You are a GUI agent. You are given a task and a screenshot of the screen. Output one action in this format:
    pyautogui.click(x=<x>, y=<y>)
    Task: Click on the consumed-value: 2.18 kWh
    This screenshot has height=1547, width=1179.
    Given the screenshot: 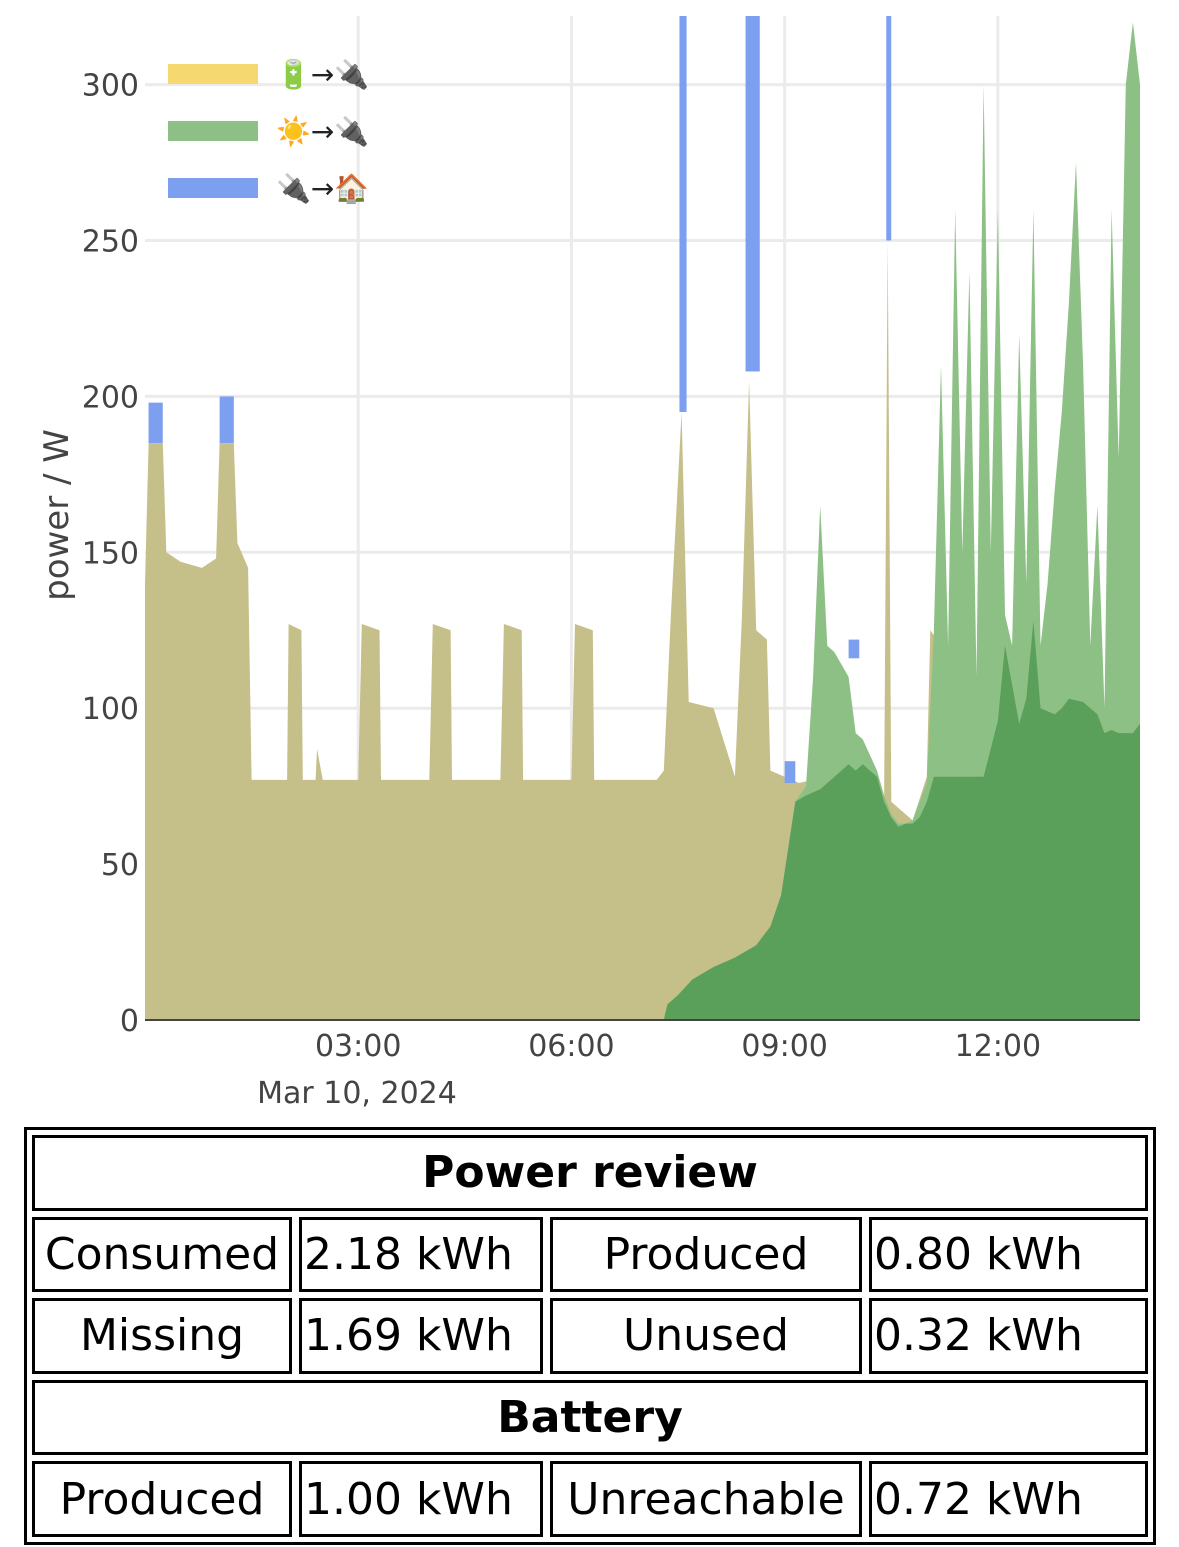 What is the action you would take?
    pyautogui.click(x=421, y=1254)
    